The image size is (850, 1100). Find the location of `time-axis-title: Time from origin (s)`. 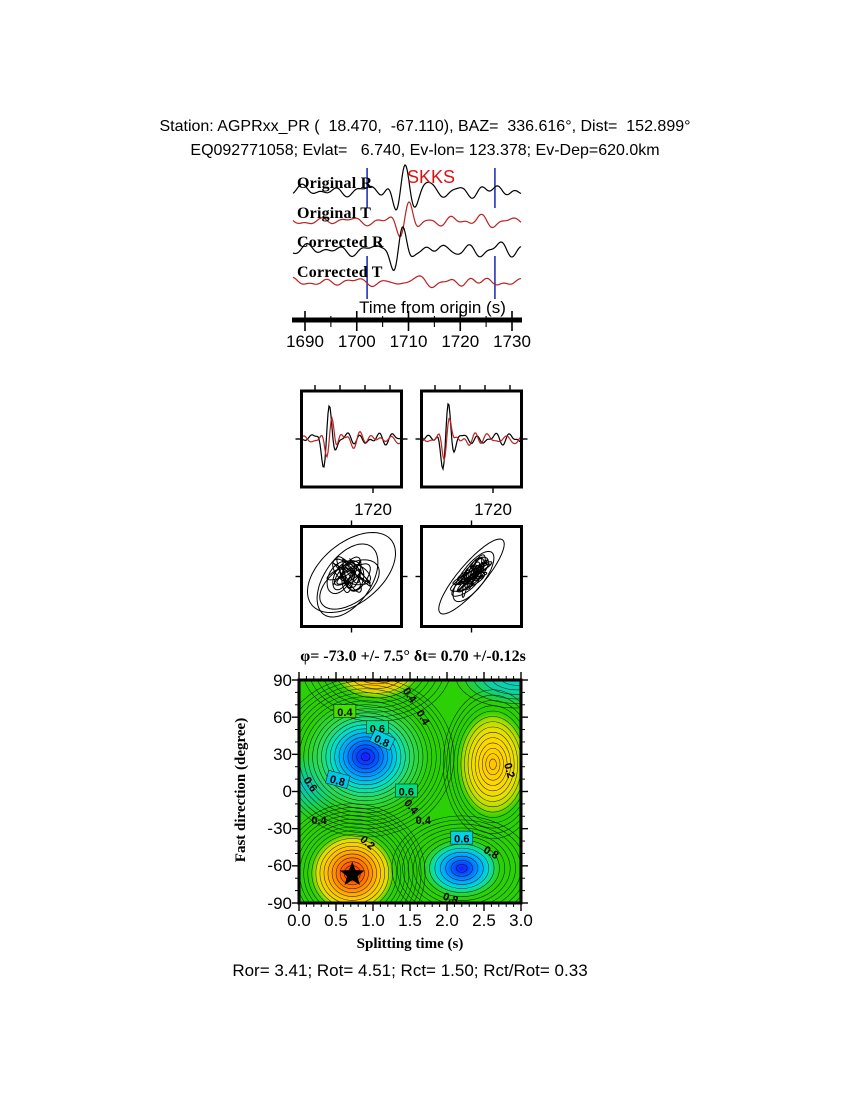

time-axis-title: Time from origin (s) is located at coordinates (432, 307).